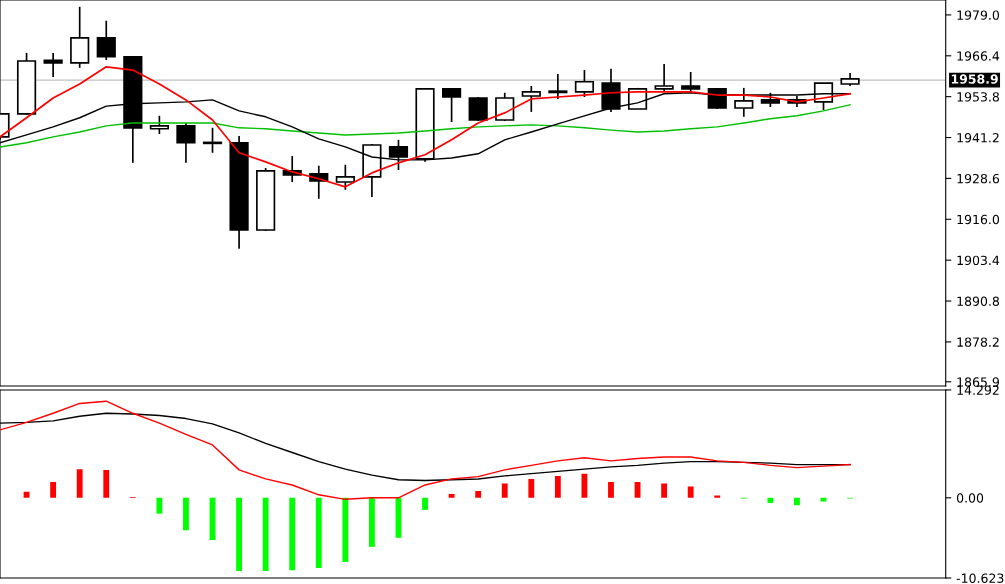 Image resolution: width=1005 pixels, height=584 pixels. Describe the element at coordinates (978, 390) in the screenshot. I see `y-tick-label: 14.292` at that location.